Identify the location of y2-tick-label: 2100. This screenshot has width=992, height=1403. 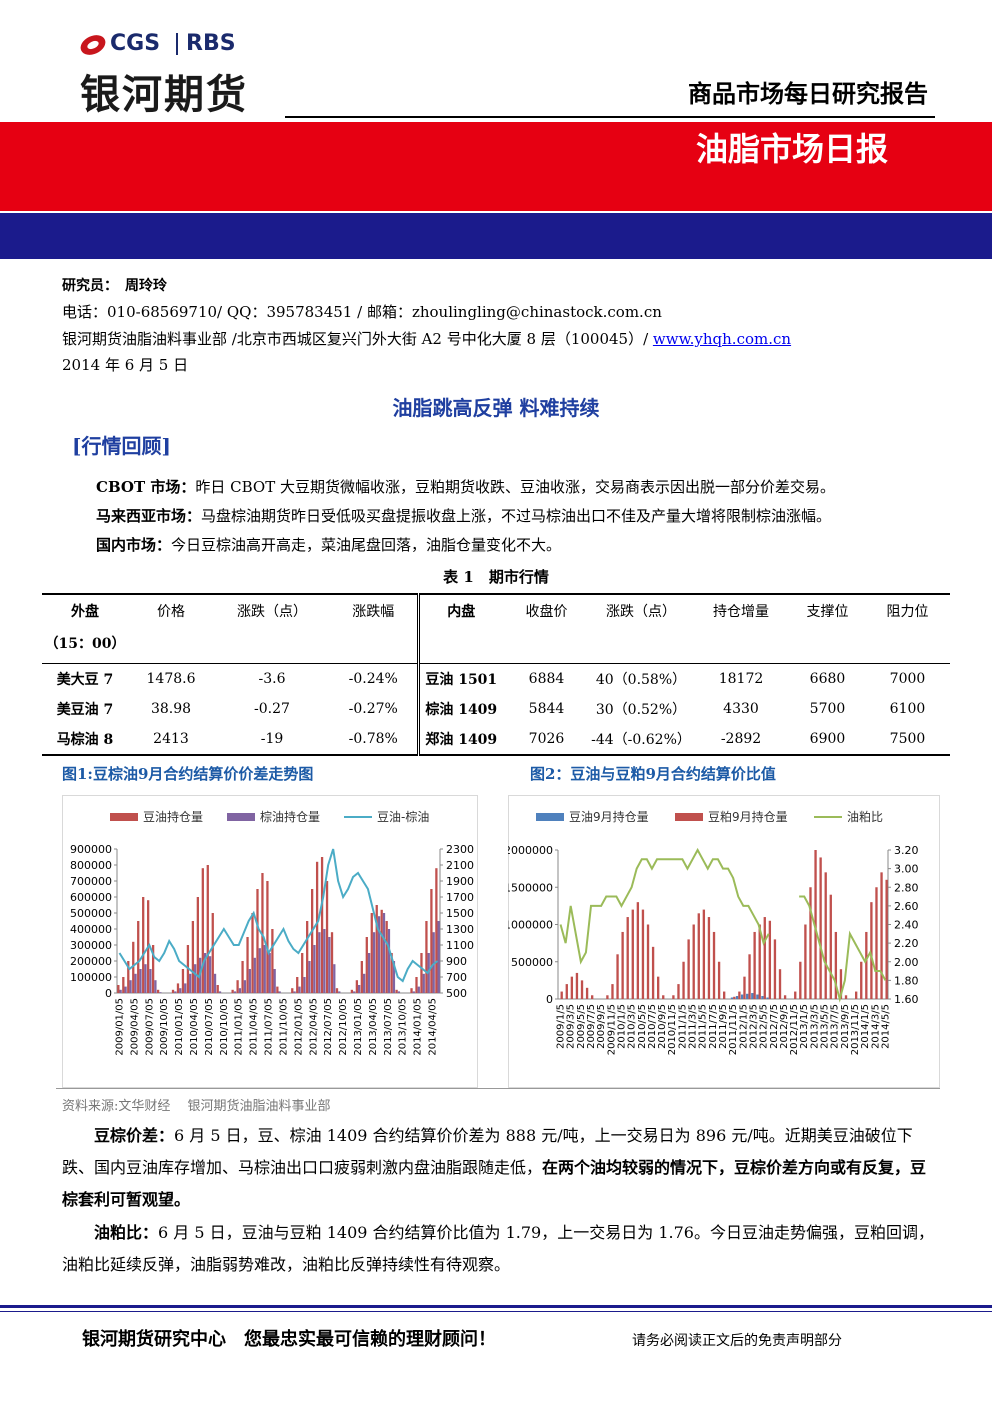
(460, 865).